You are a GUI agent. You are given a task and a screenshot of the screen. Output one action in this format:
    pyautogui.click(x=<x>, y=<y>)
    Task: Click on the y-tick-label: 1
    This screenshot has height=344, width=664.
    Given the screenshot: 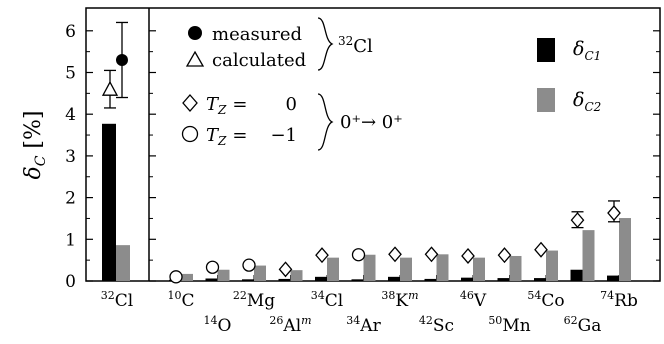 What is the action you would take?
    pyautogui.click(x=70, y=240)
    